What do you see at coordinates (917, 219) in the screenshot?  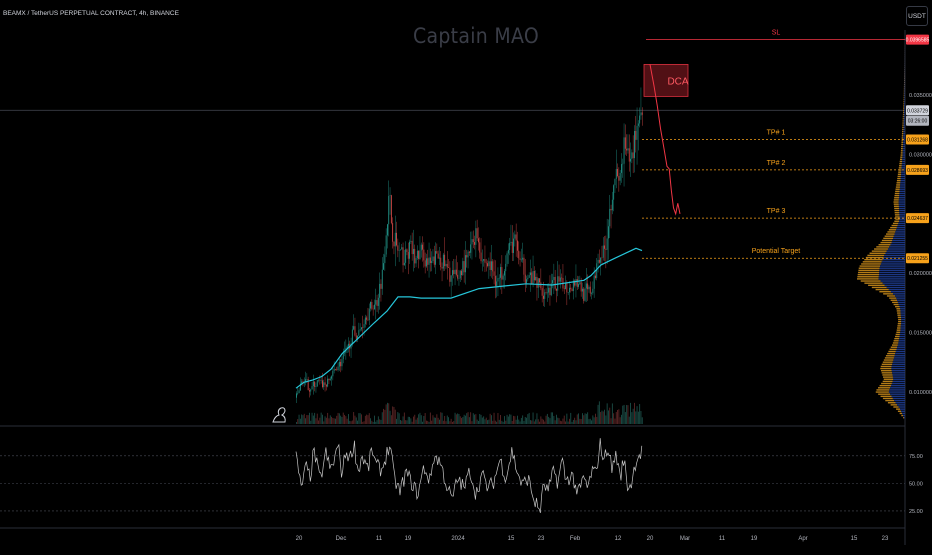 I see `price-badge-label: 0.024637` at bounding box center [917, 219].